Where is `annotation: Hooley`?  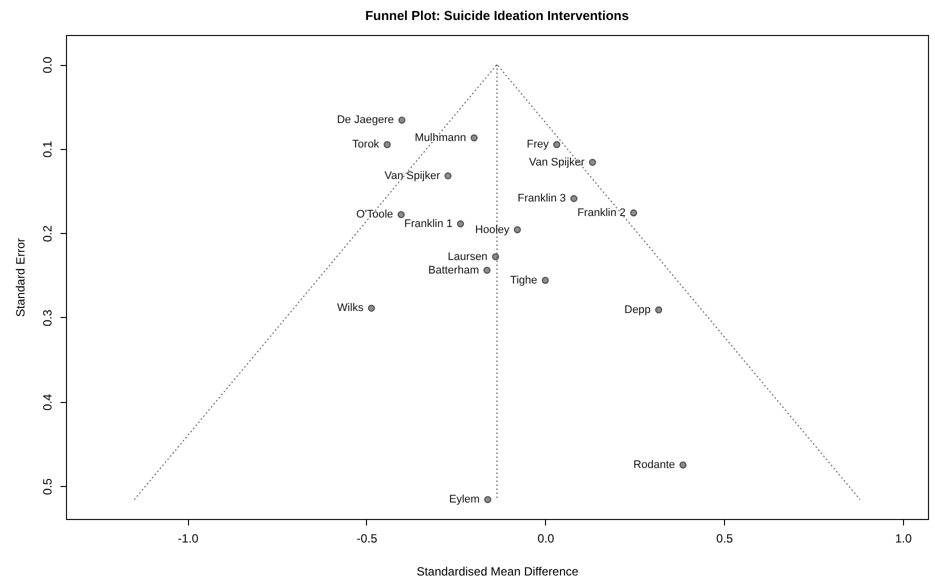
annotation: Hooley is located at coordinates (492, 230).